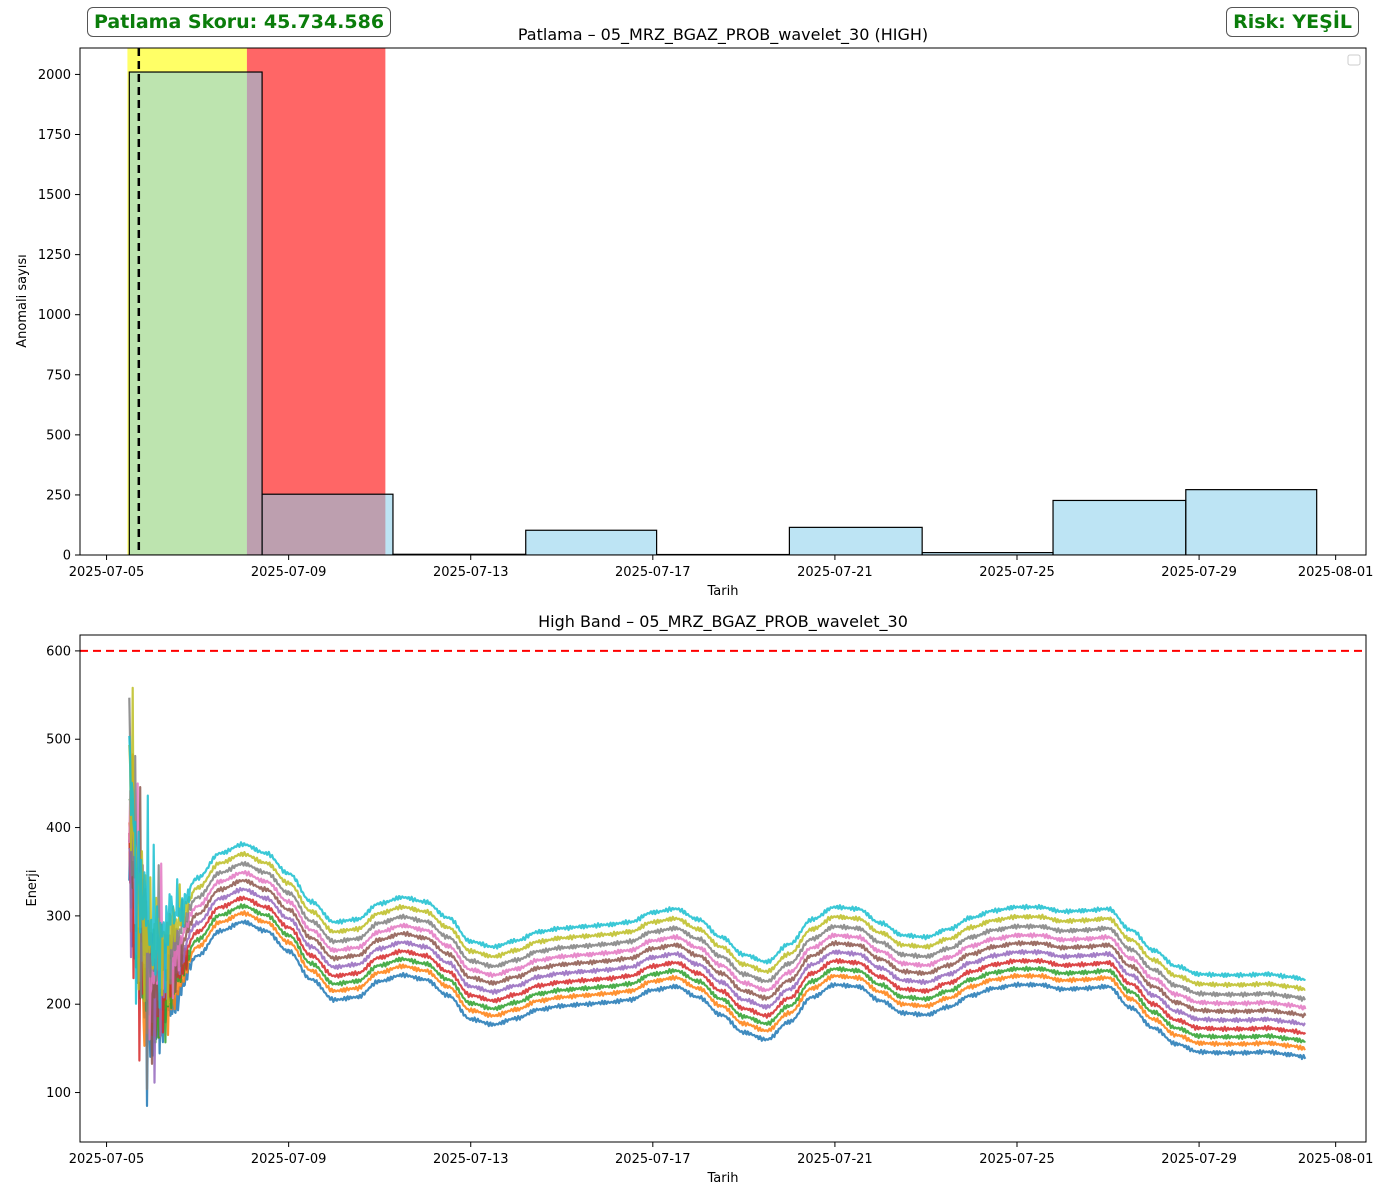  Describe the element at coordinates (67, 556) in the screenshot. I see `histogram-y-tick-label-0: 0` at that location.